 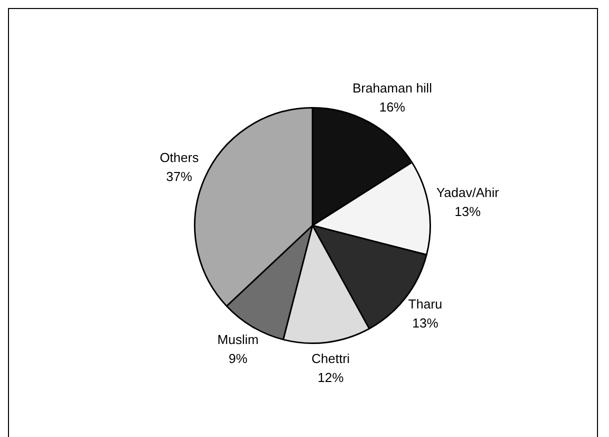 I want to click on slice-label: Muslim, so click(x=238, y=340).